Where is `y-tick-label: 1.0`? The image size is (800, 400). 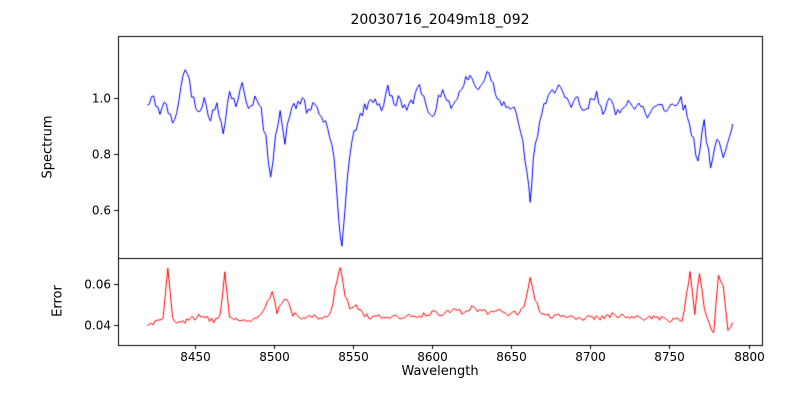 y-tick-label: 1.0 is located at coordinates (101, 98).